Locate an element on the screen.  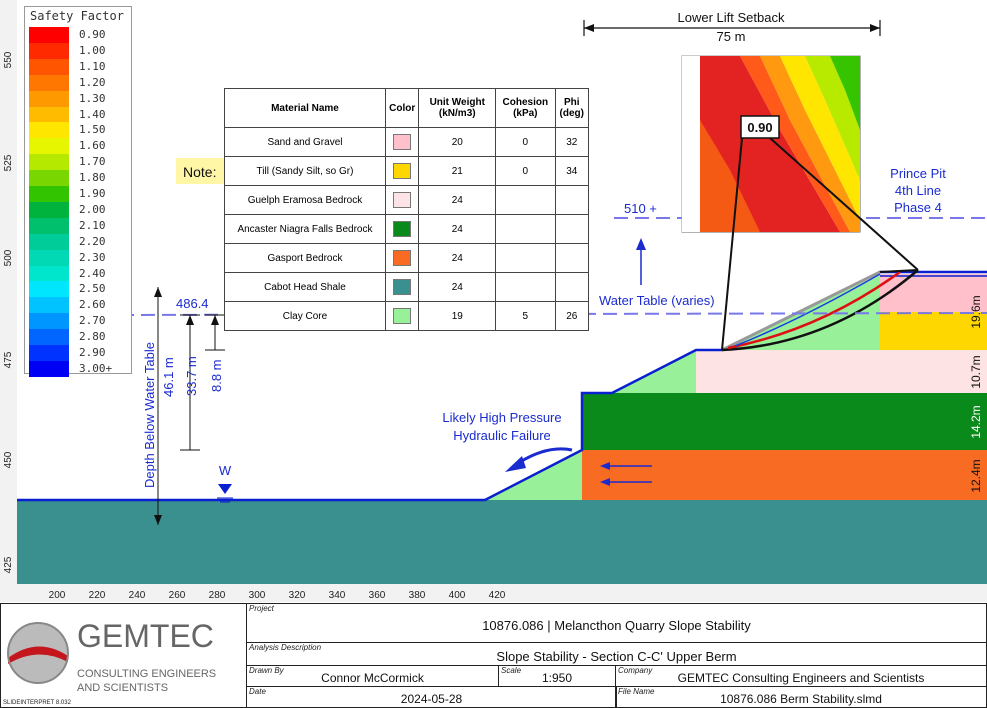
x-tick-label: 240 is located at coordinates (137, 595).